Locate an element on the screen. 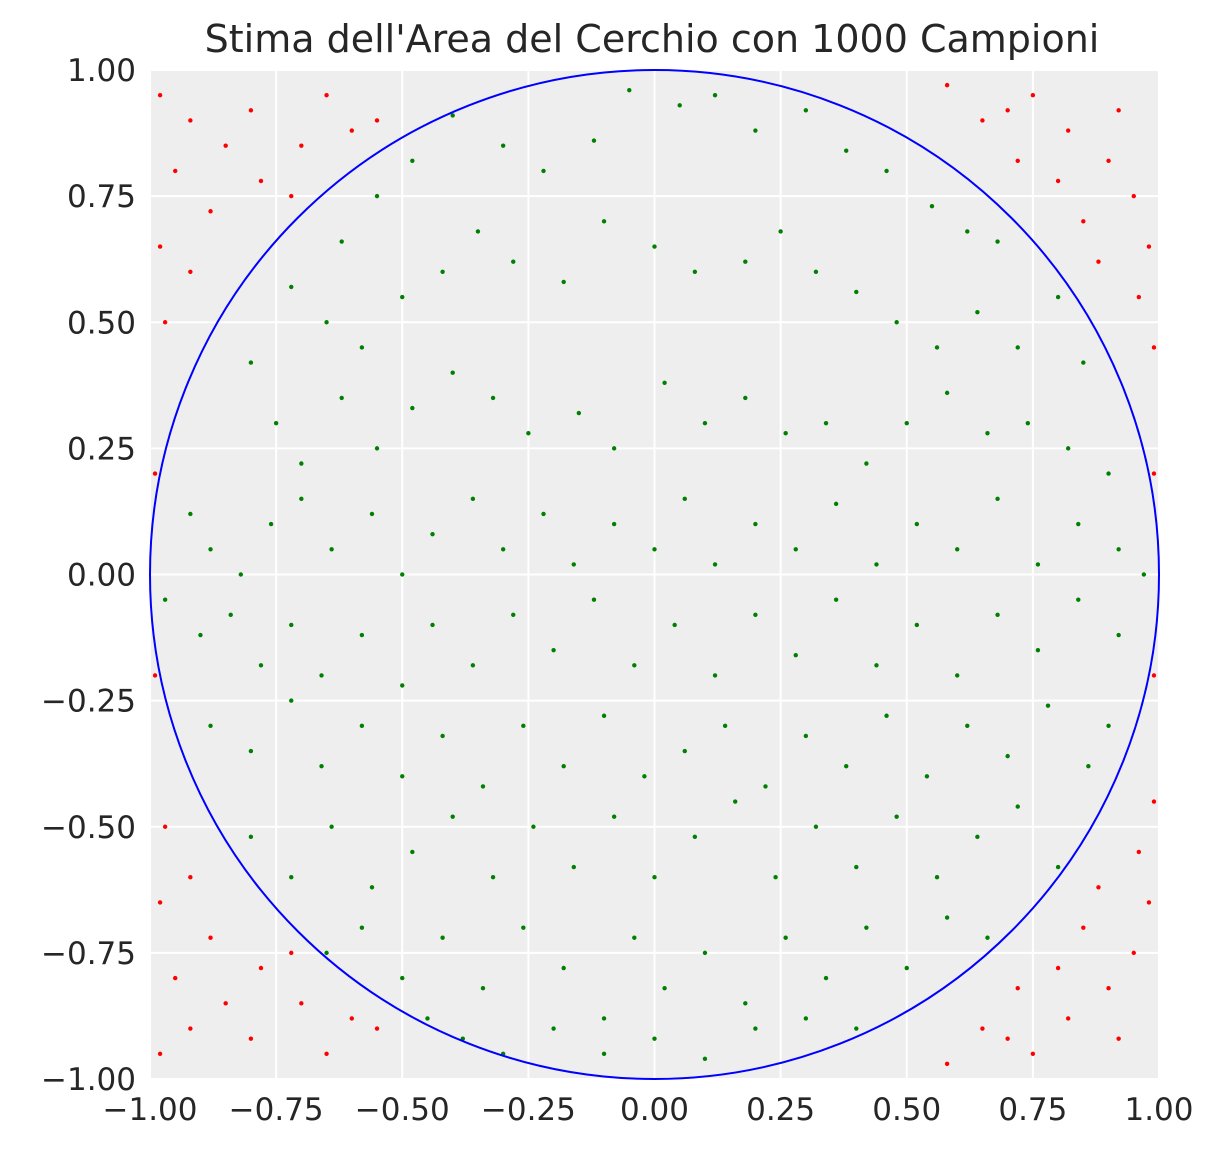  x-tick-label-3: −0.25 is located at coordinates (528, 1110).